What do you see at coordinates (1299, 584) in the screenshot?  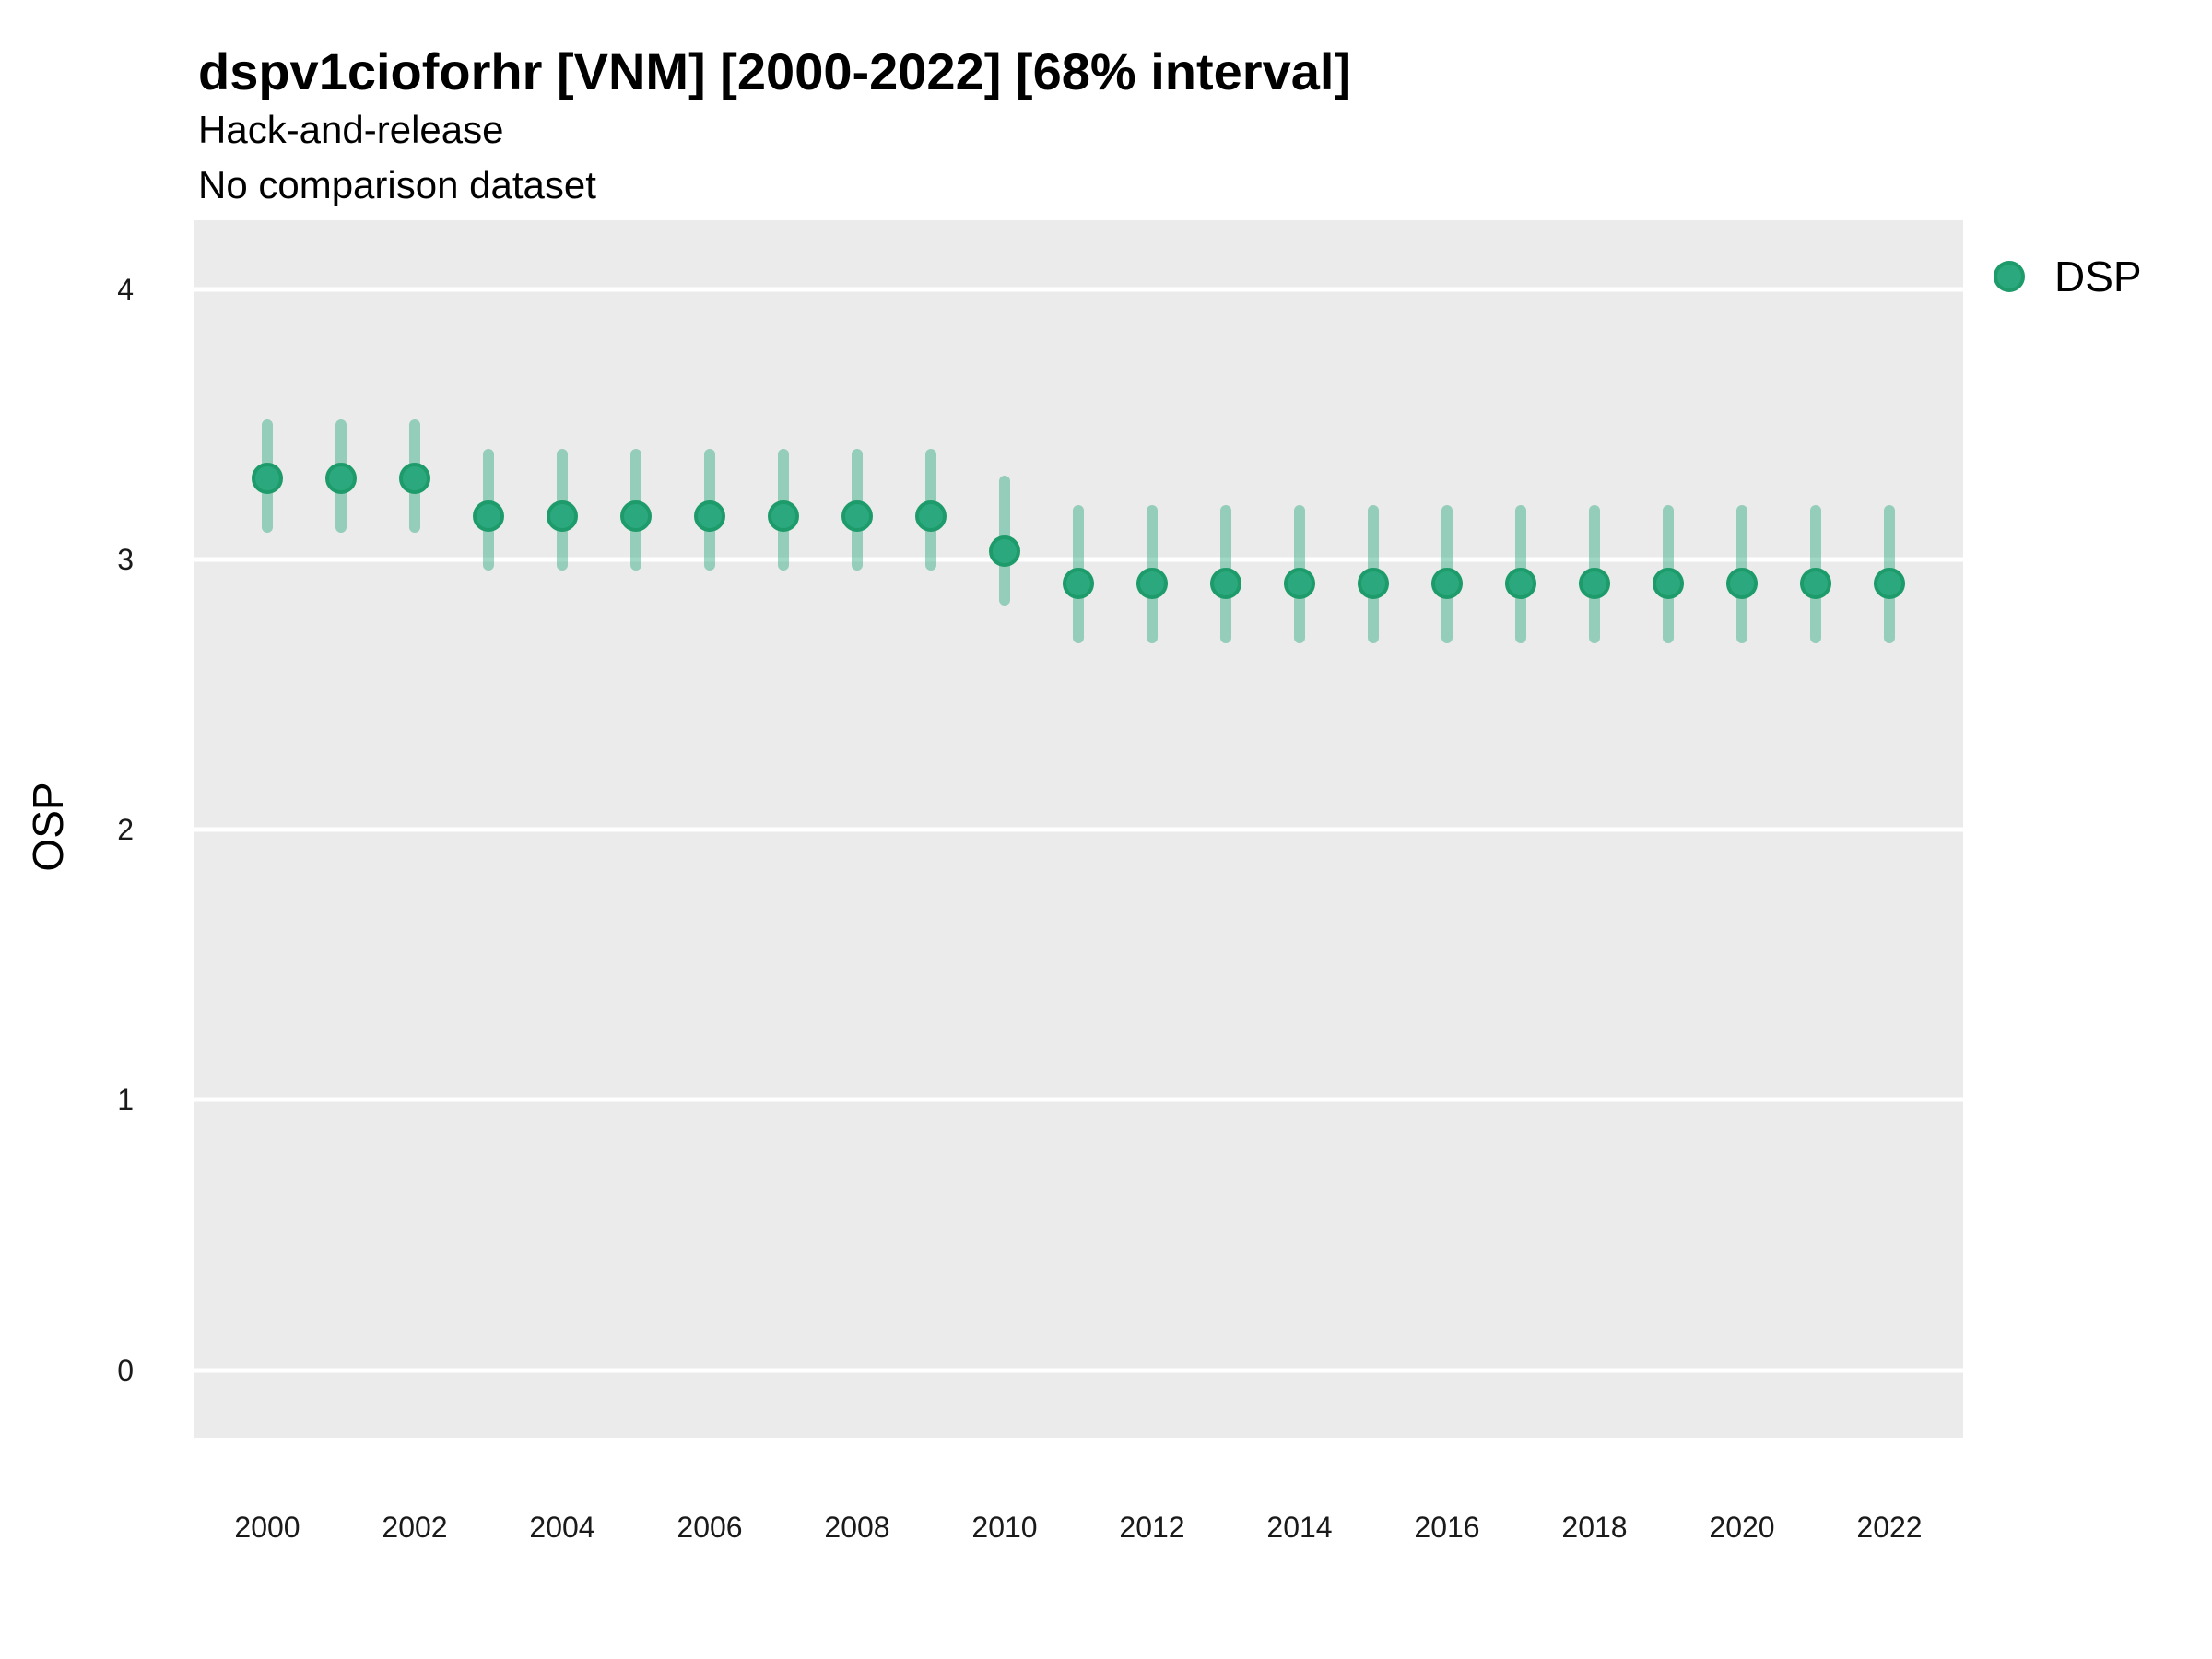 I see `data-point-2014` at bounding box center [1299, 584].